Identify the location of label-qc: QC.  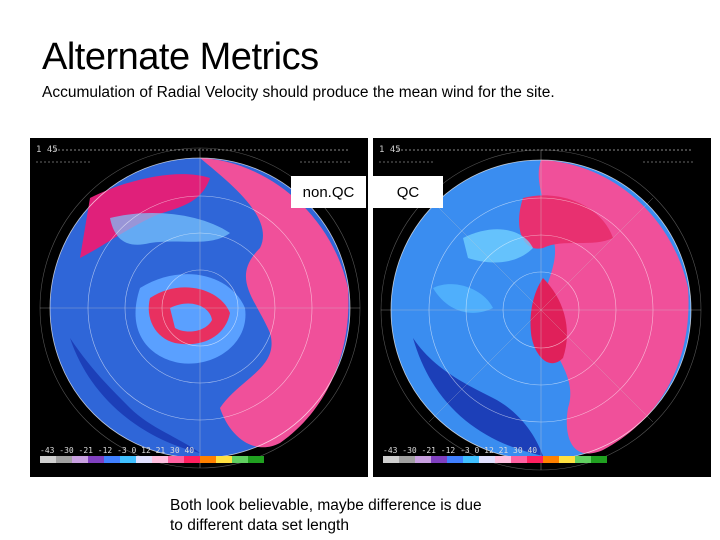
(408, 192).